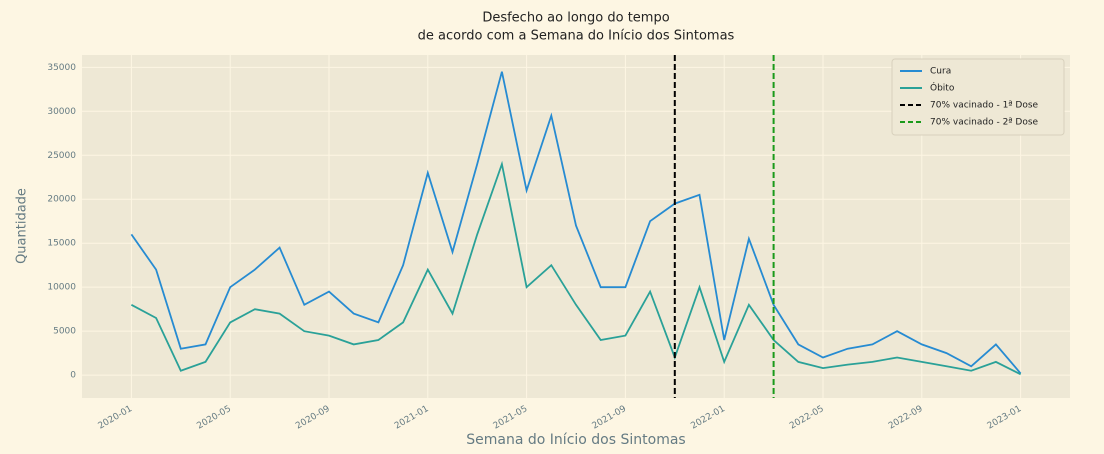 Image resolution: width=1104 pixels, height=454 pixels. Describe the element at coordinates (61, 288) in the screenshot. I see `y-tick-label: 10000` at that location.